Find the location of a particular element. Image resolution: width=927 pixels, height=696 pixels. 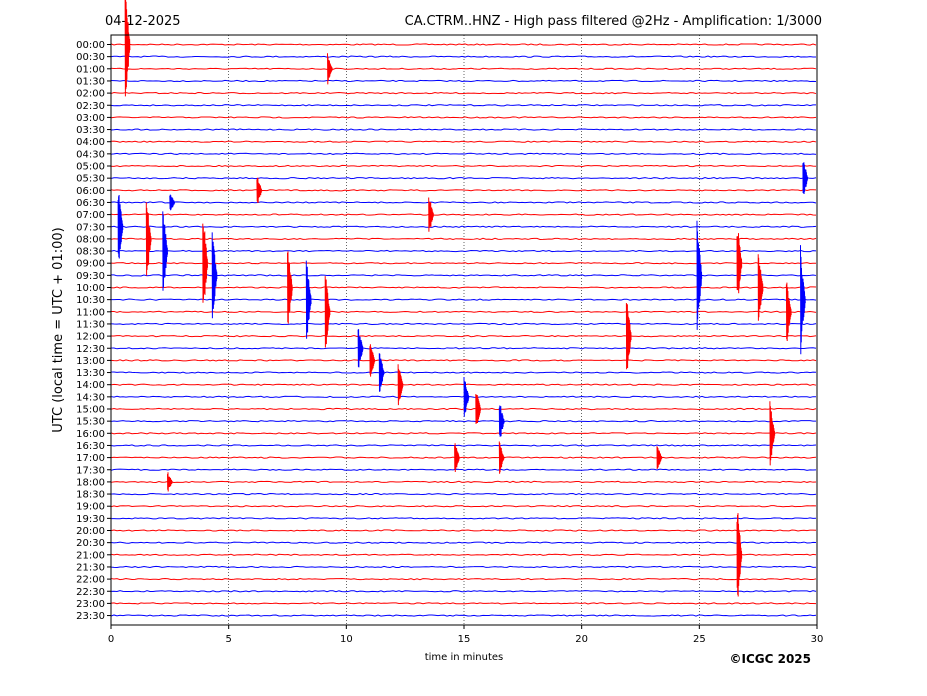

y-tick-label: 18:30 is located at coordinates (90, 495).